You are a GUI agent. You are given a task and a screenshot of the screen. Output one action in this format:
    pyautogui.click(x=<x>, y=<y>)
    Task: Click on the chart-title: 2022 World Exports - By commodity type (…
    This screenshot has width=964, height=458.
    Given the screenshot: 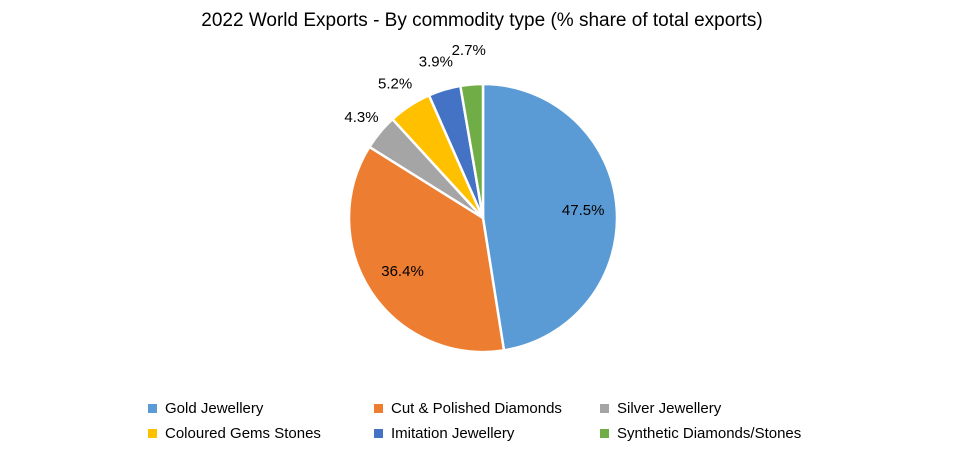 What is the action you would take?
    pyautogui.click(x=482, y=20)
    